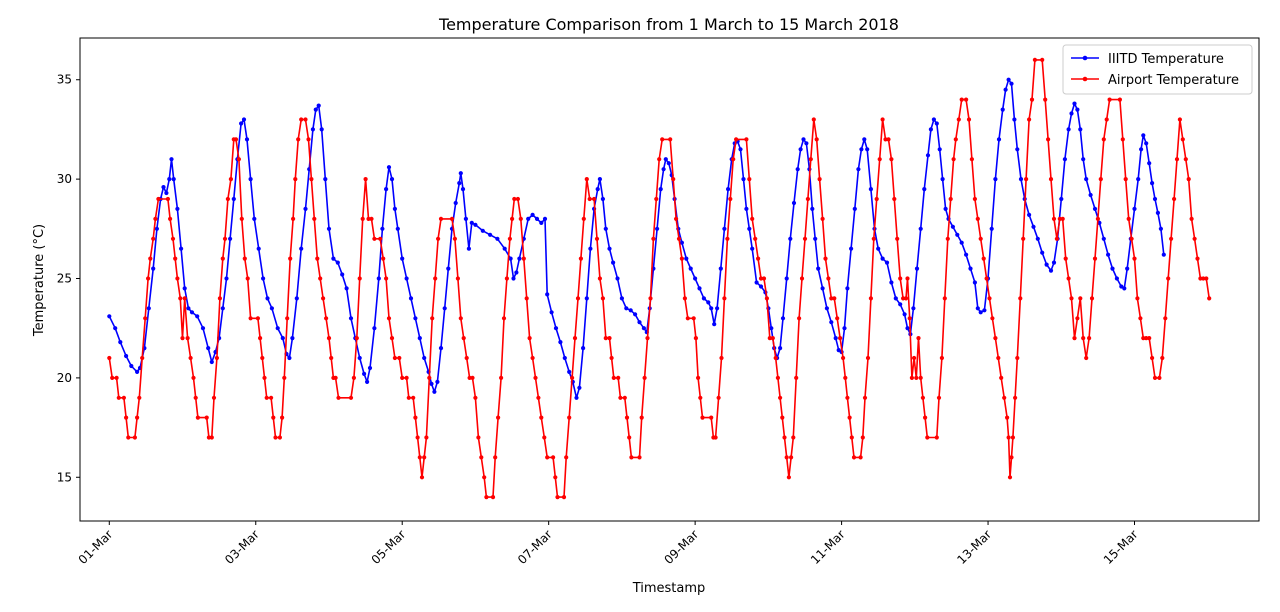  I want to click on x-tick-label: 05-Mar, so click(389, 547).